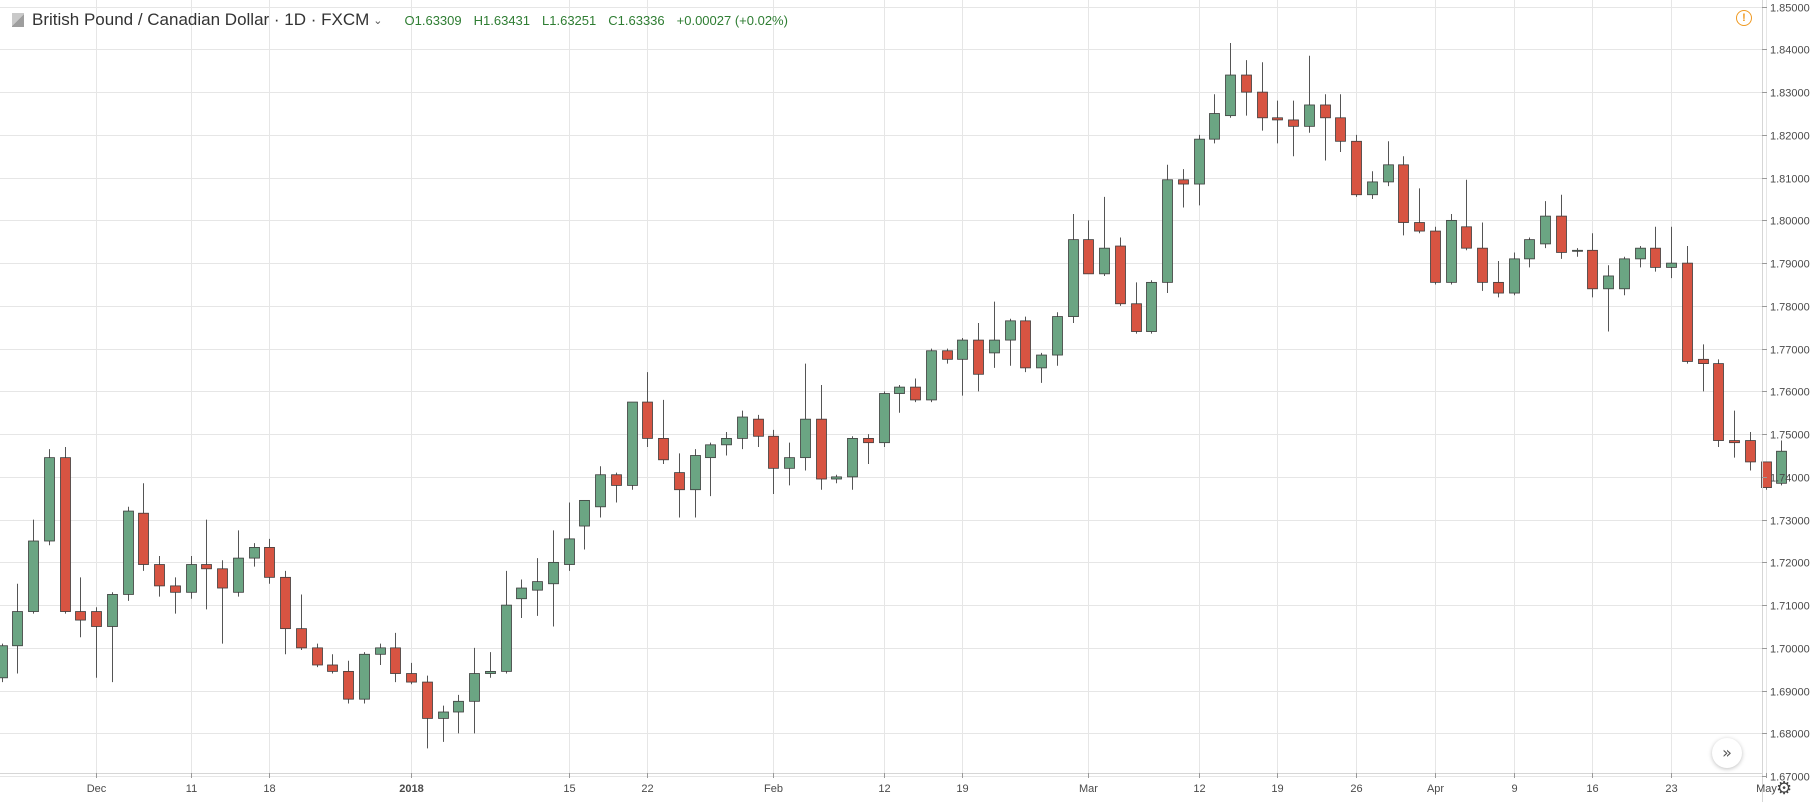 The height and width of the screenshot is (802, 1816). What do you see at coordinates (1790, 308) in the screenshot?
I see `y-tick-label: 1.78000` at bounding box center [1790, 308].